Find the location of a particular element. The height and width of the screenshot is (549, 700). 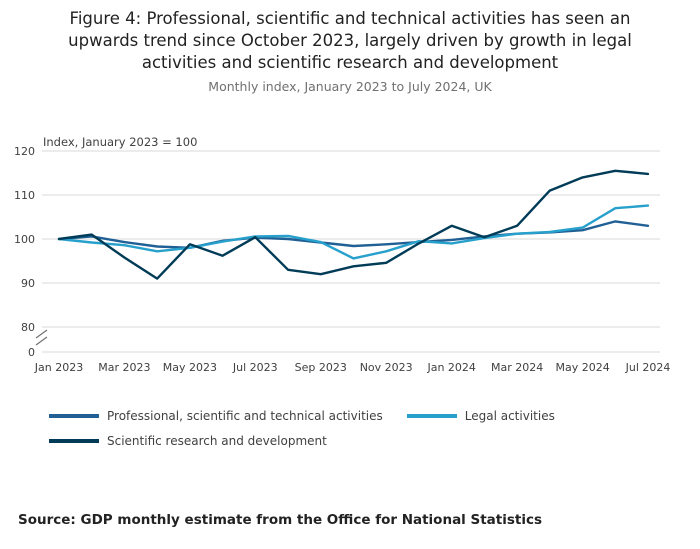

x-tick-label: Sep 2023 is located at coordinates (321, 367).